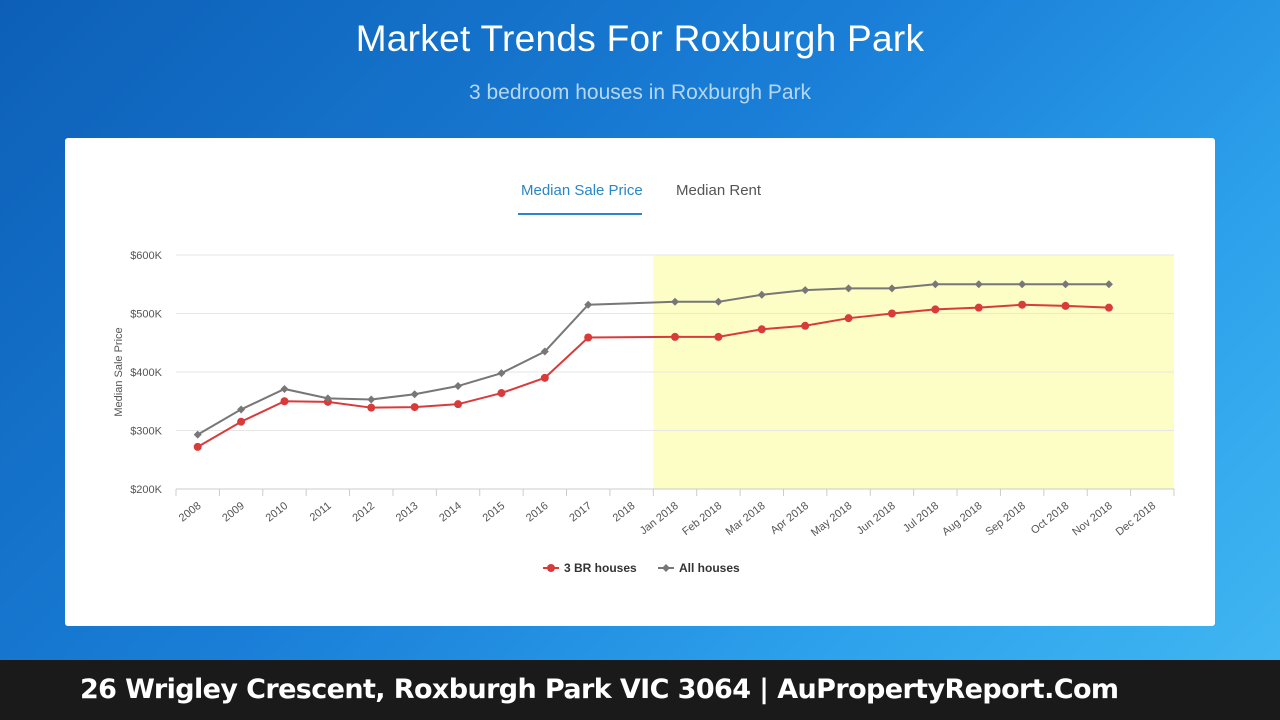 The width and height of the screenshot is (1280, 720). Describe the element at coordinates (659, 518) in the screenshot. I see `x-tick-label: Jan 2018` at that location.